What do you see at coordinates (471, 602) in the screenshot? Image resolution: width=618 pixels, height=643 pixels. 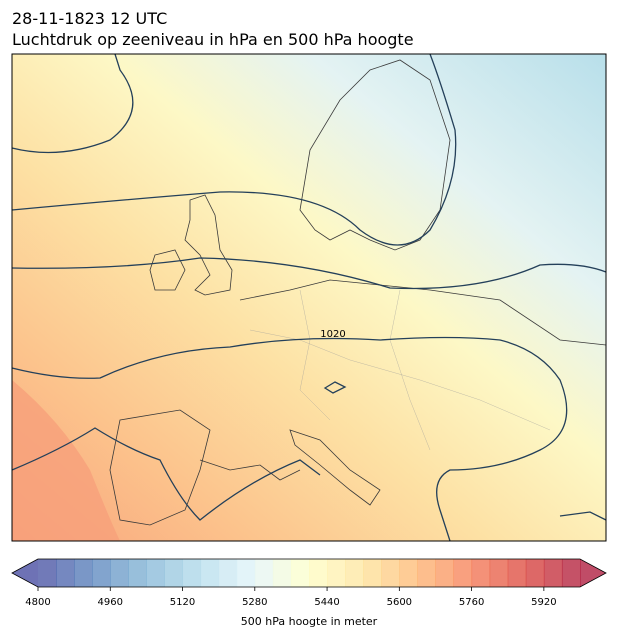 I see `colorbar-tick-label: 5760` at bounding box center [471, 602].